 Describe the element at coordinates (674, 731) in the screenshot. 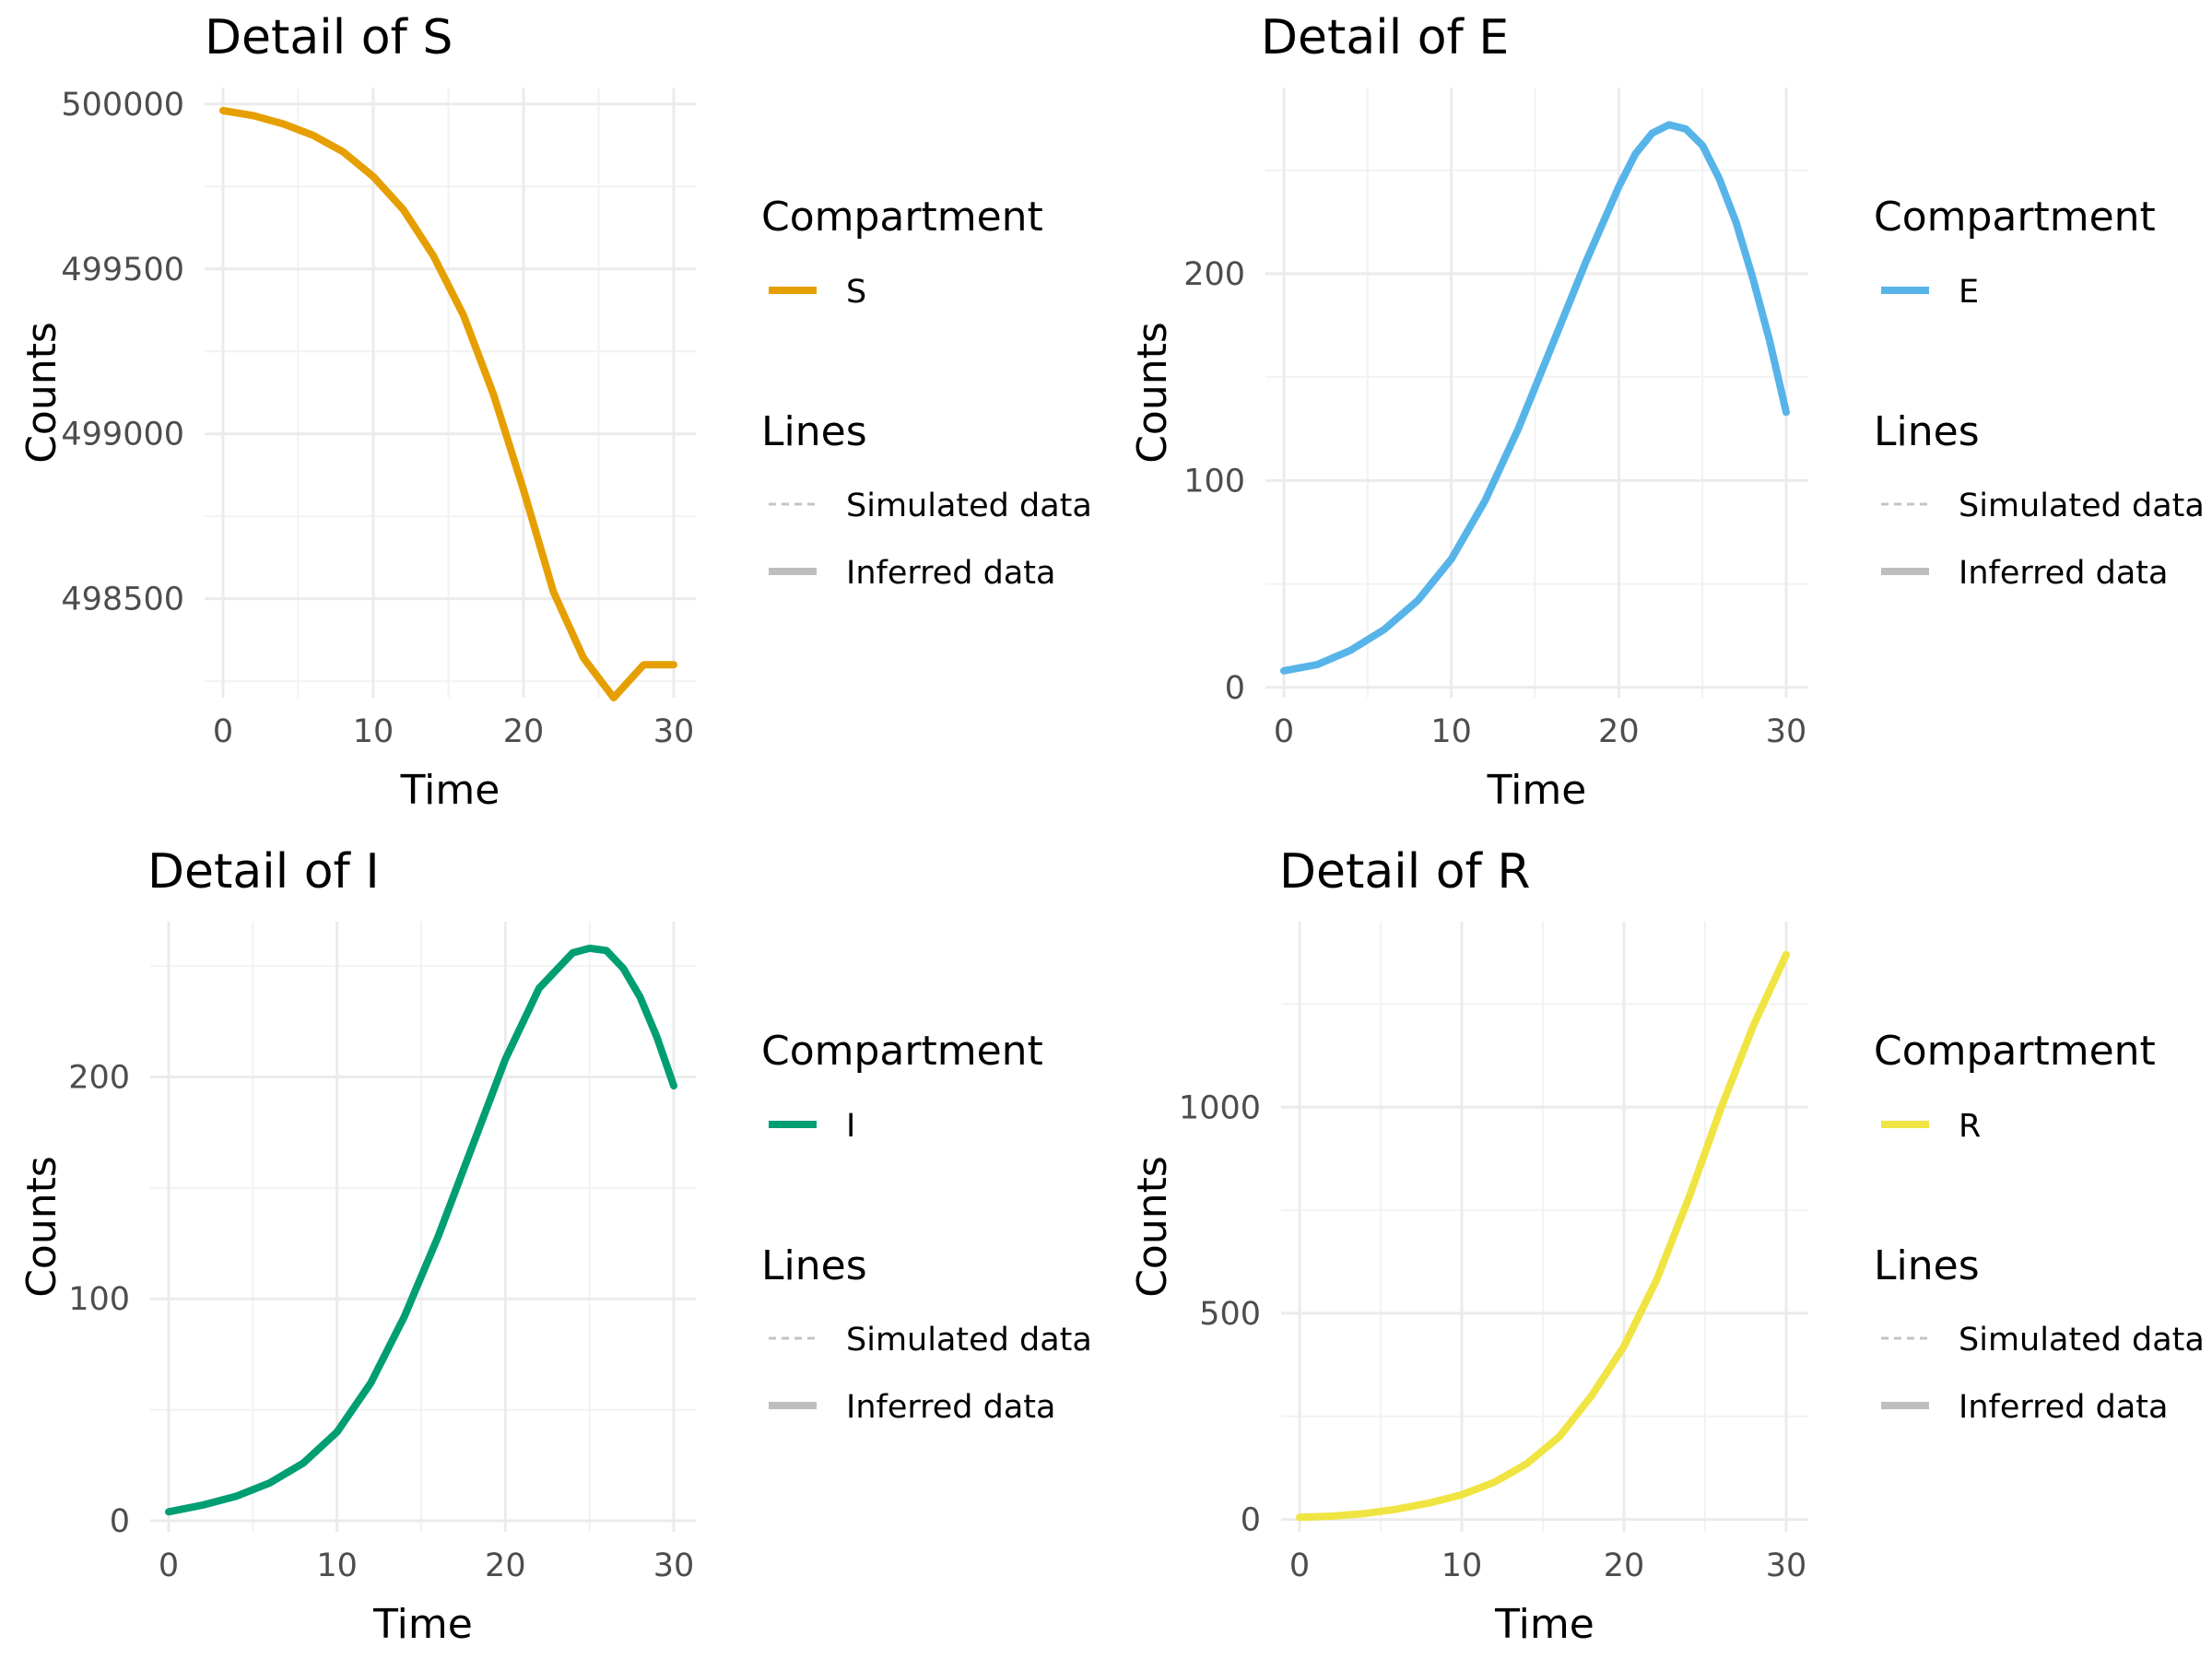

I see `chart-1-x-tick-label: 30` at that location.